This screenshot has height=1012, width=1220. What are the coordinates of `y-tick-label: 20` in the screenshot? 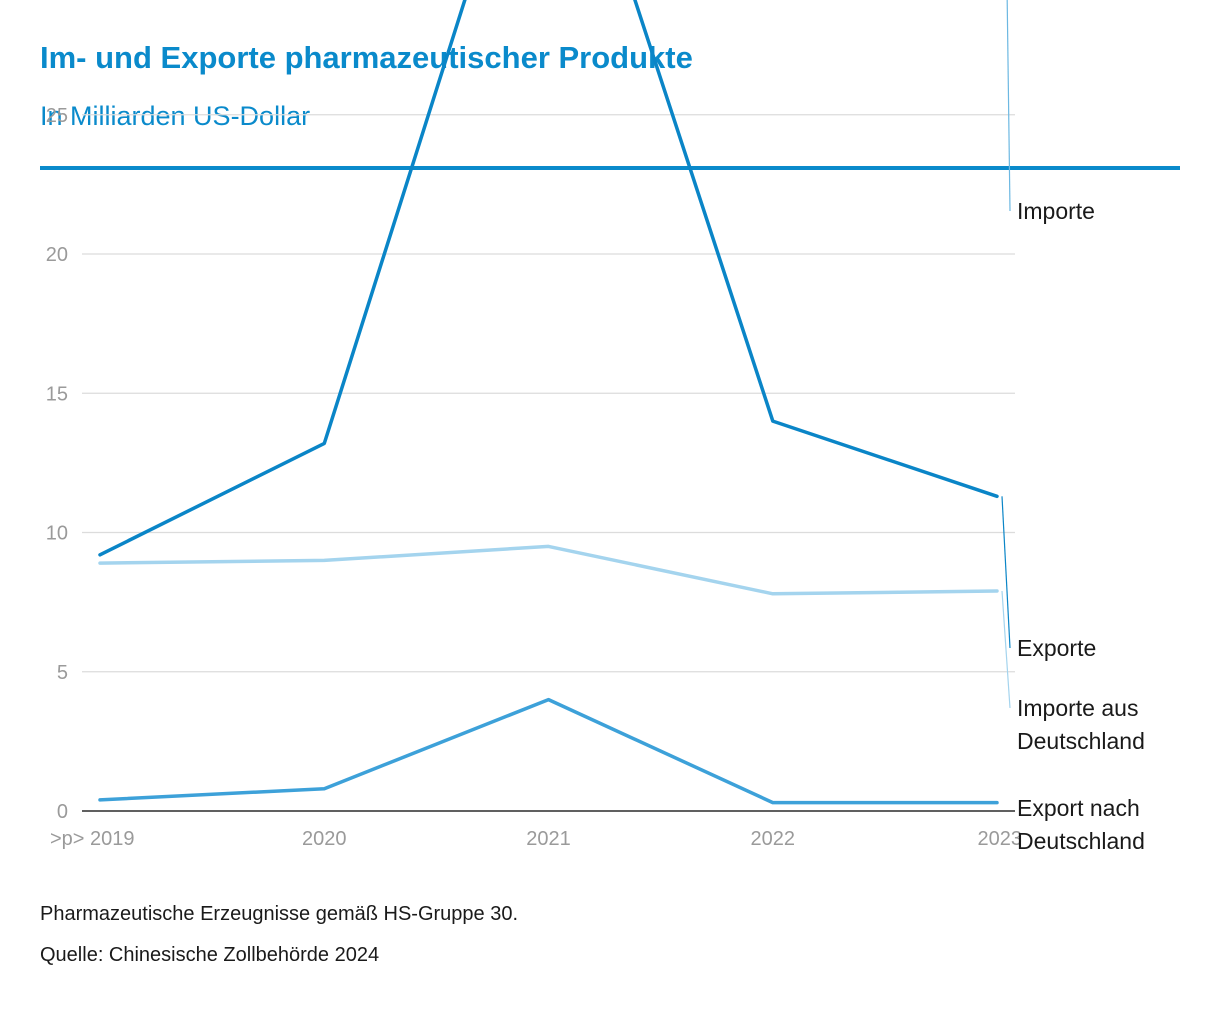 It's located at (57, 255).